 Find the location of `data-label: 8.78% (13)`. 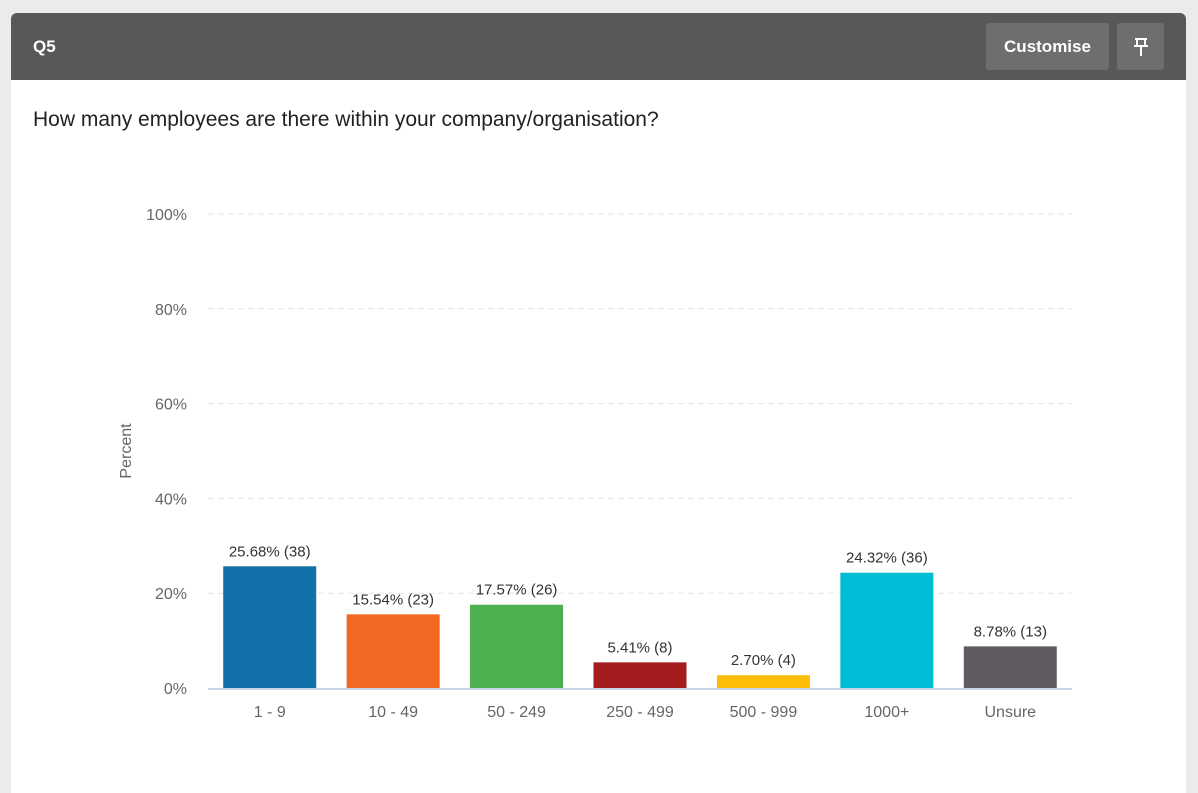

data-label: 8.78% (13) is located at coordinates (1010, 631).